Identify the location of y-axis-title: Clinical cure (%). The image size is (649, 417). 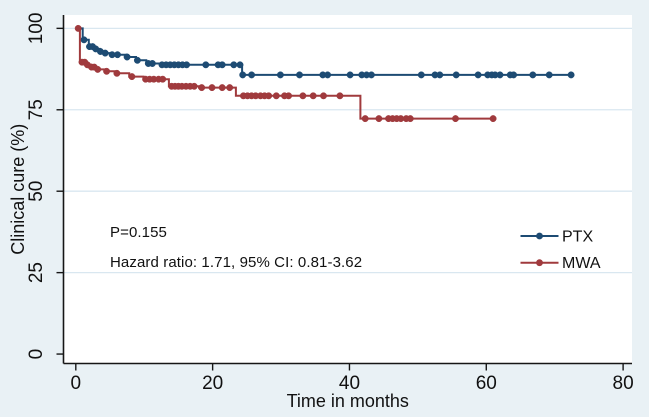
(18, 189).